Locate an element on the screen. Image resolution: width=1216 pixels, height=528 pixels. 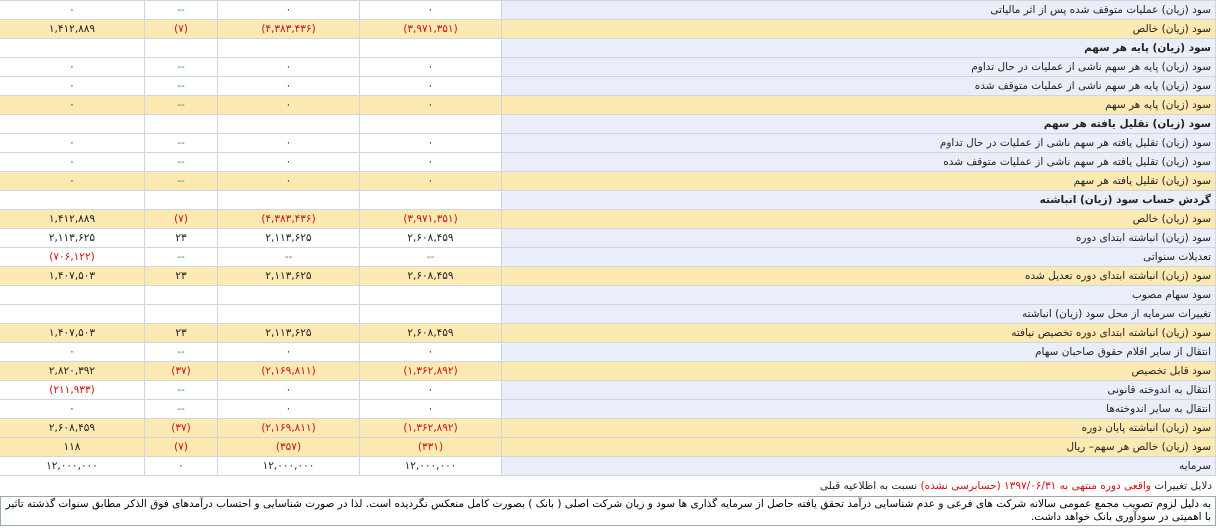
table-row: تعدیلات سنواتی -- -- -- (۷۰۶,۱۲۲) is located at coordinates (608, 257).